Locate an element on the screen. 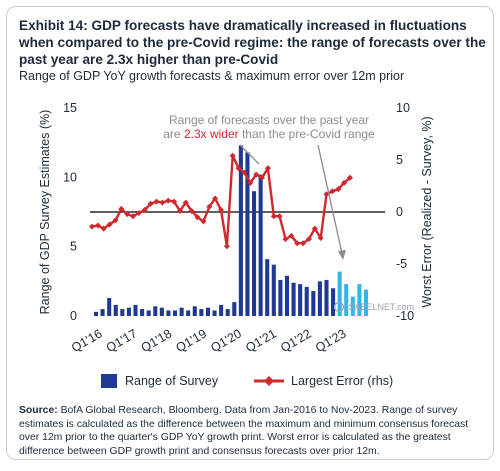 This screenshot has width=500, height=471. annotation-arrowhead is located at coordinates (342, 255).